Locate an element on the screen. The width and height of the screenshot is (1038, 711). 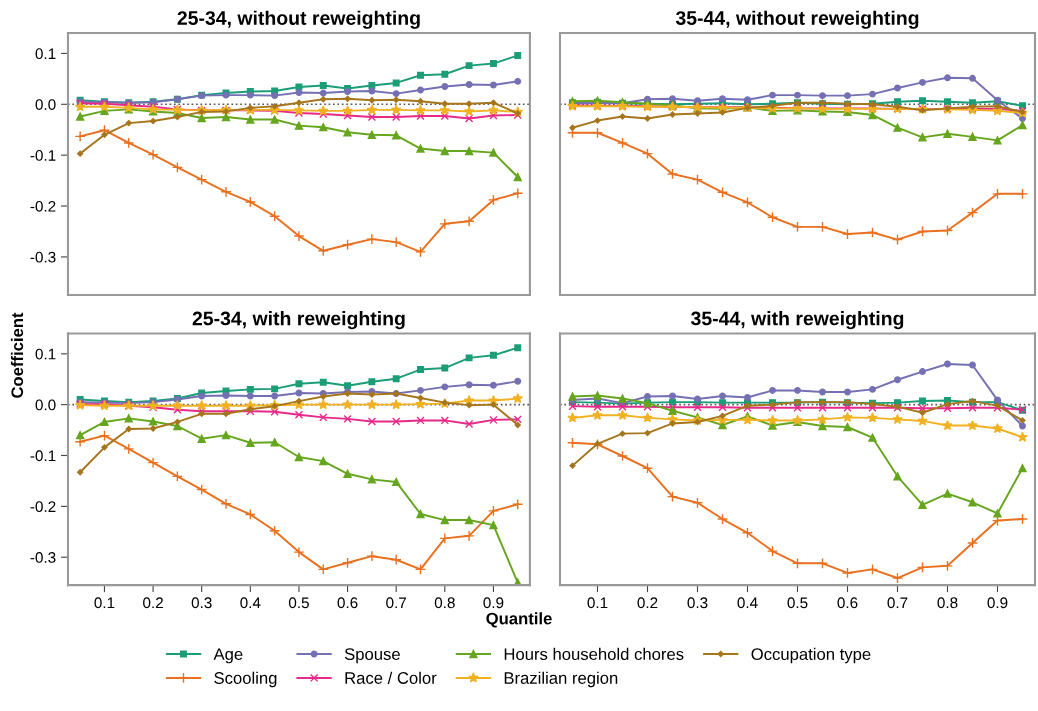
legend-label: Occupation type is located at coordinates (811, 655).